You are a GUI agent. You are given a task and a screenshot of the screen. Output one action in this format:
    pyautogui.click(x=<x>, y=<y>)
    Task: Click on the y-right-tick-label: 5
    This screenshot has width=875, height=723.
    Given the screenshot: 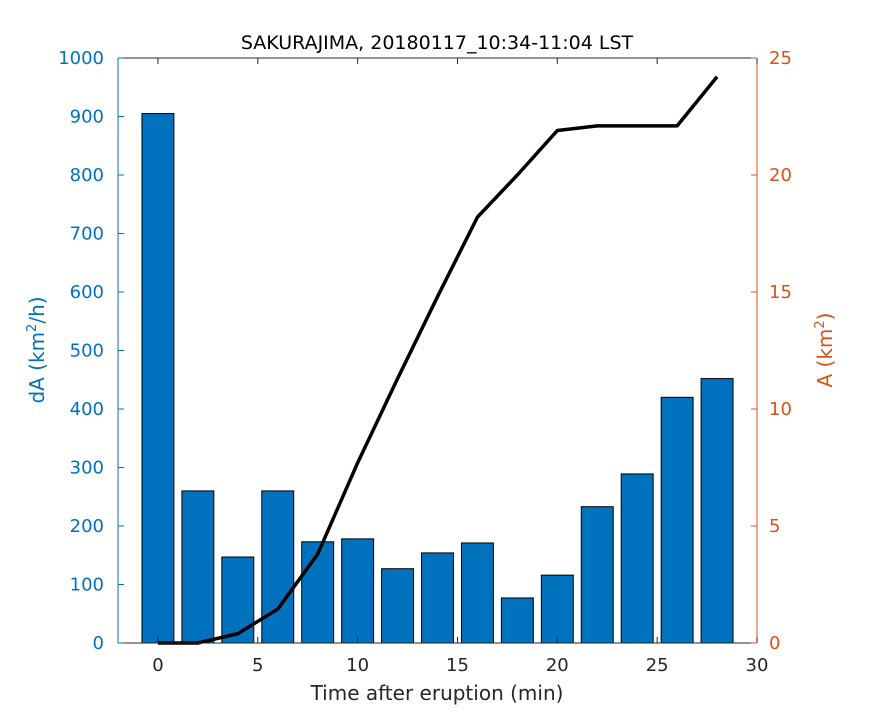 What is the action you would take?
    pyautogui.click(x=774, y=526)
    